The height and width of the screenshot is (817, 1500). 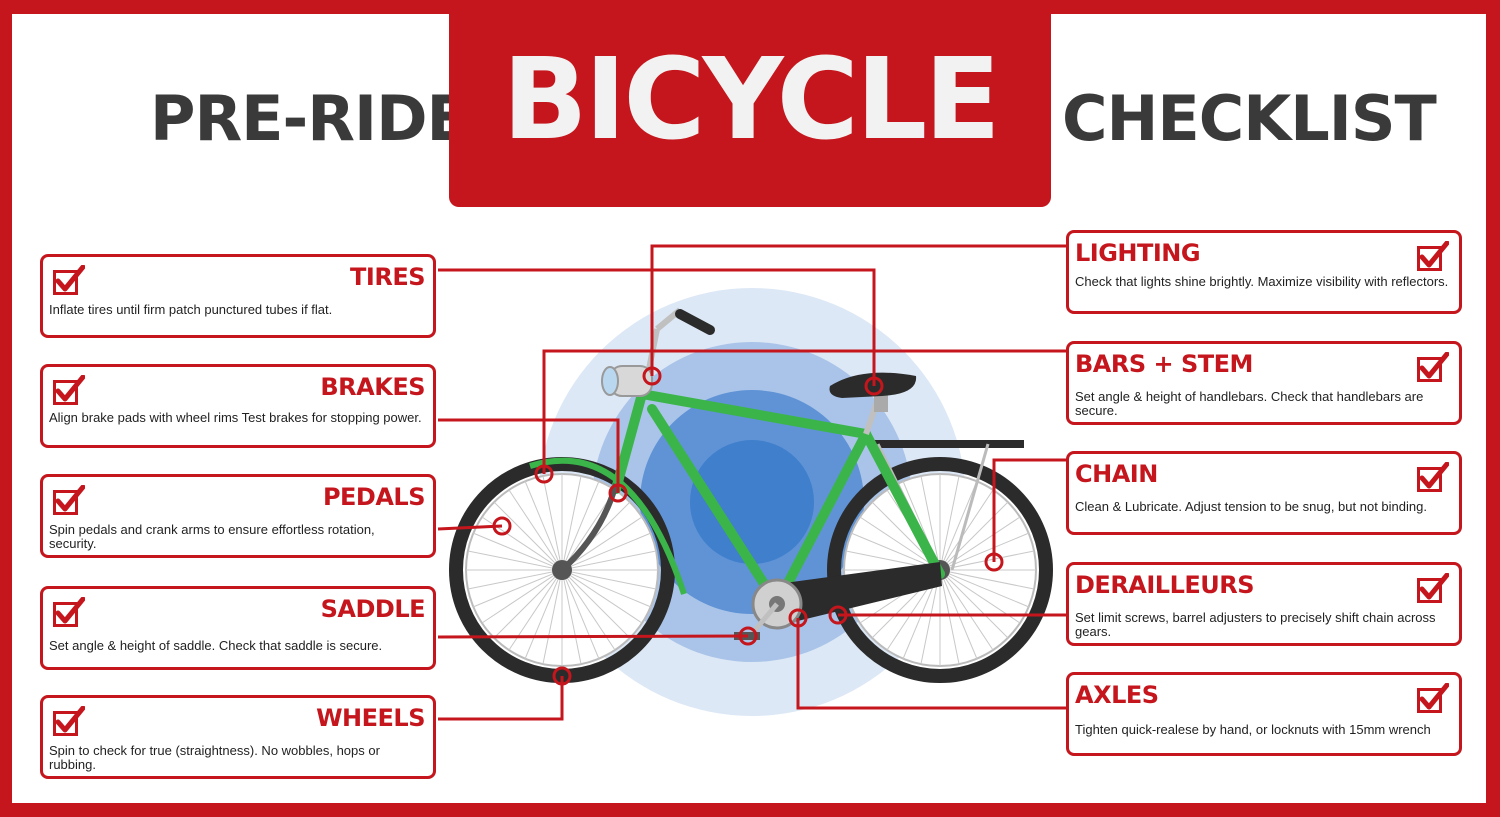 I want to click on marker-saddle, so click(x=748, y=636).